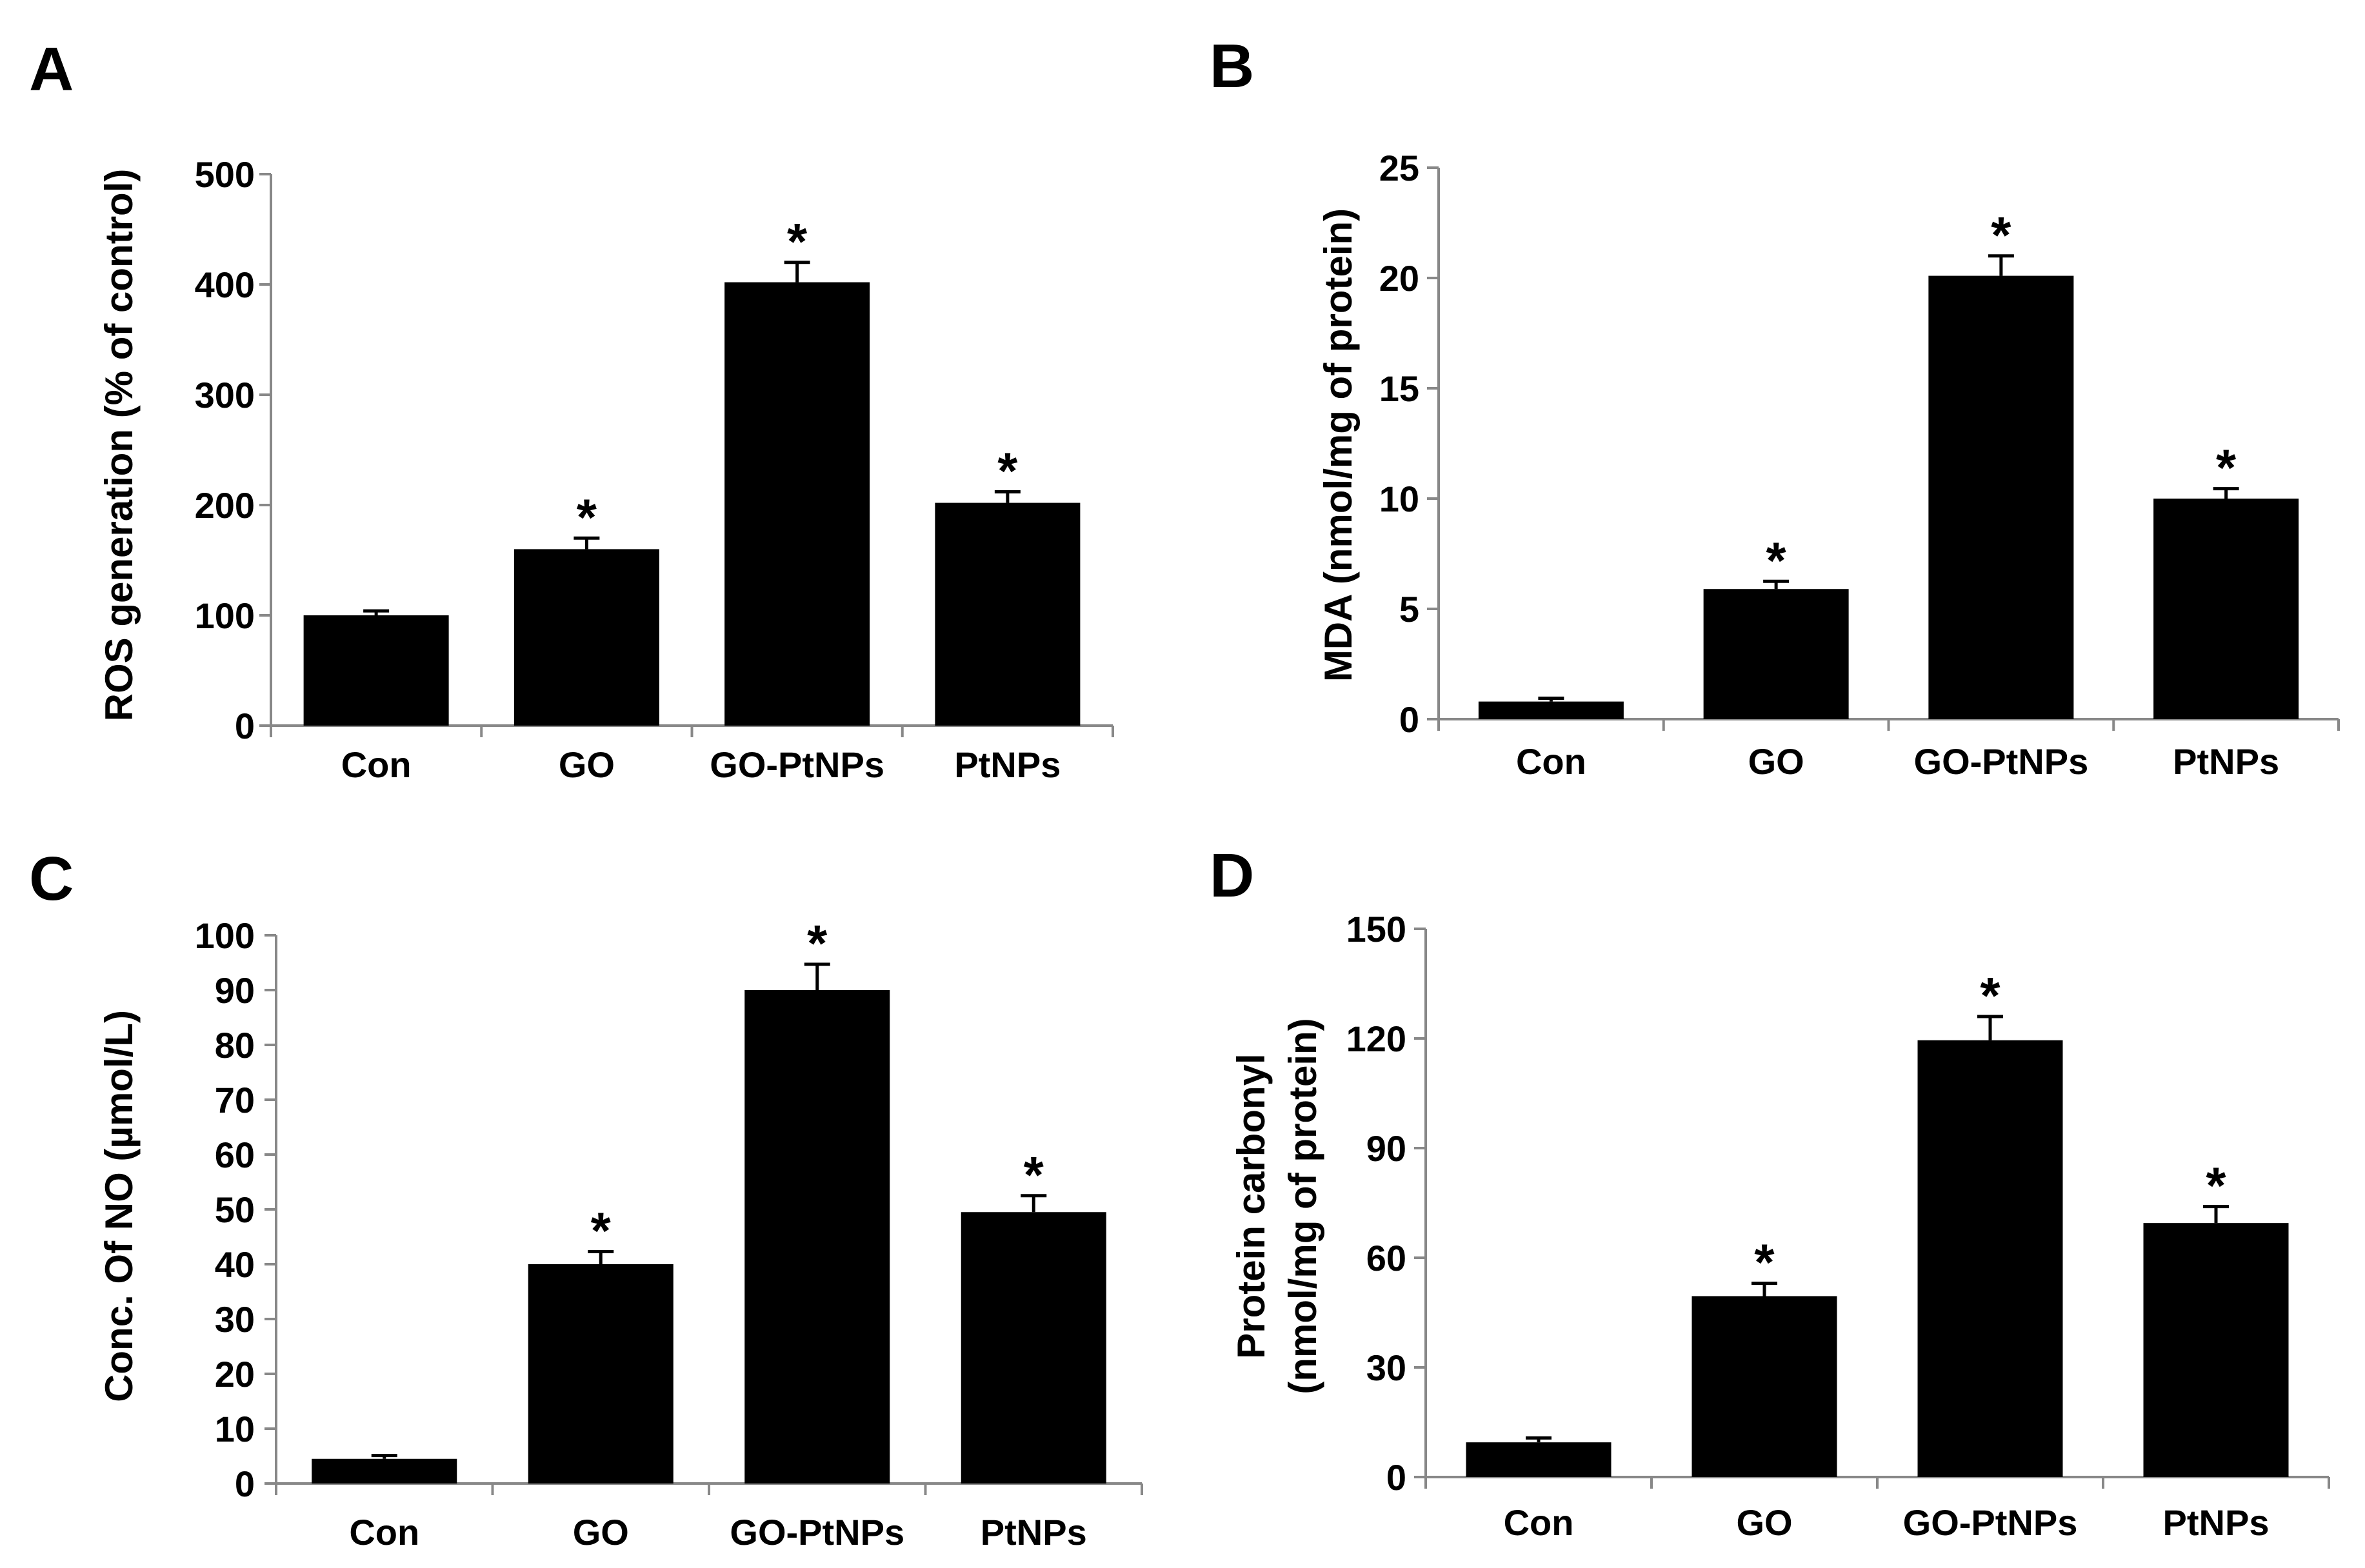 The width and height of the screenshot is (2365, 1568). Describe the element at coordinates (235, 1046) in the screenshot. I see `y-tick-label: 80` at that location.